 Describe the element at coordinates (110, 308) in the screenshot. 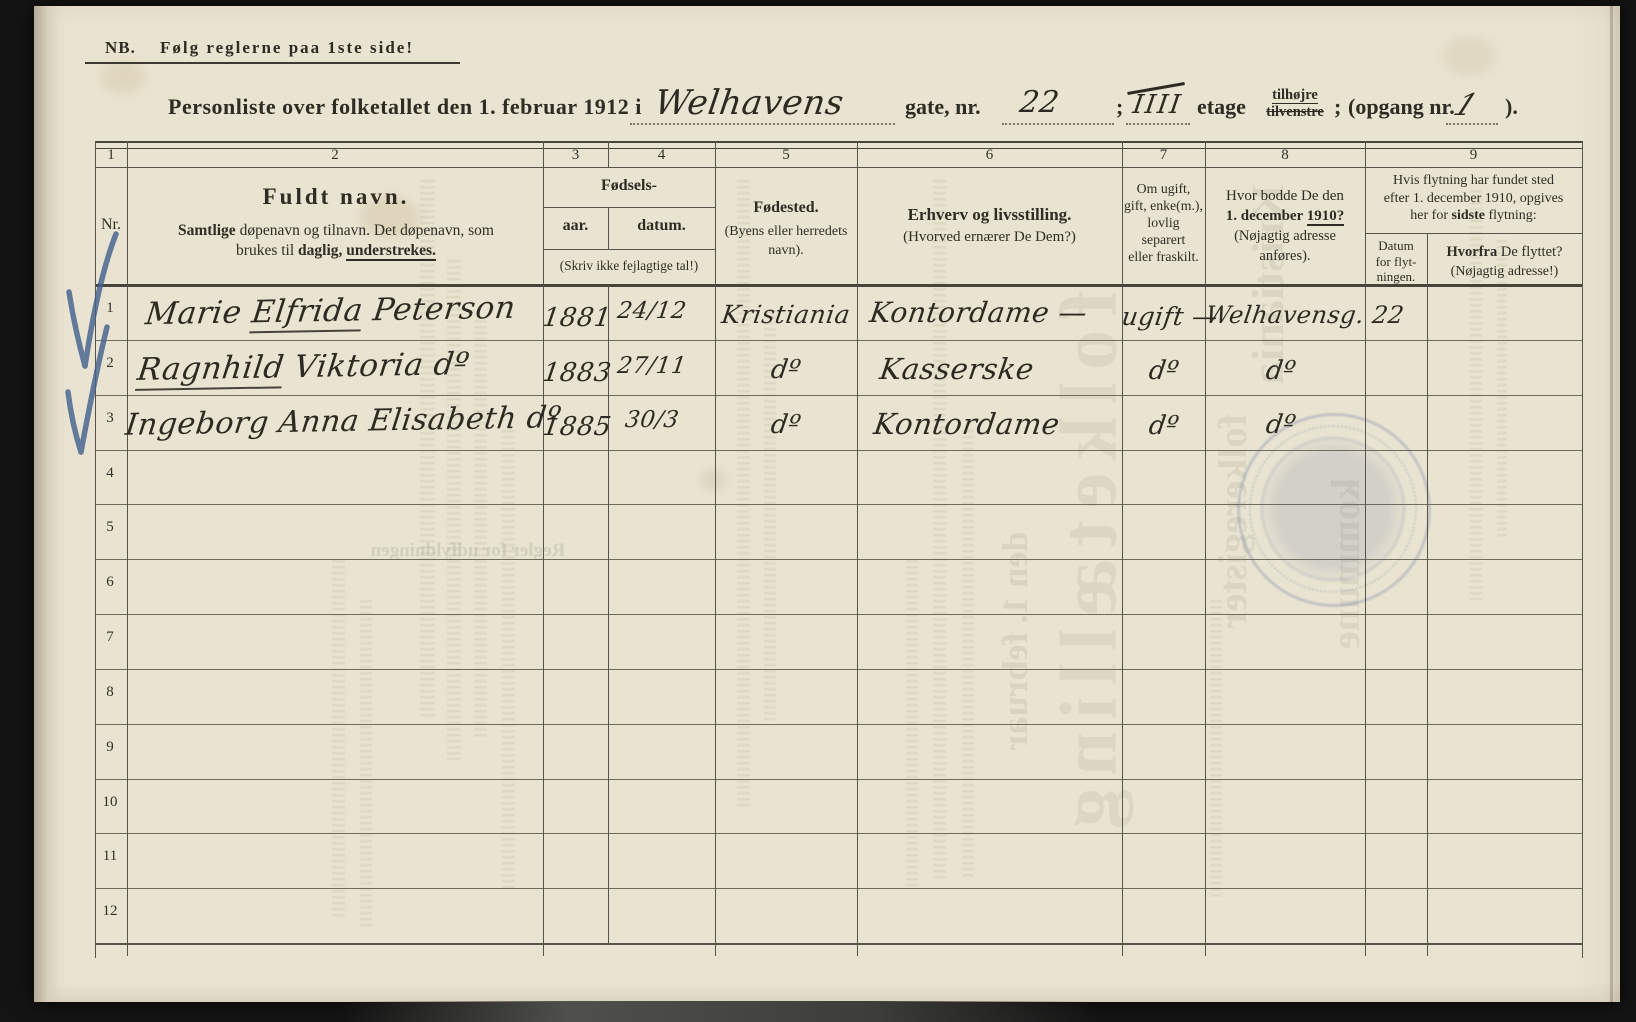

I see `row-number: 1` at that location.